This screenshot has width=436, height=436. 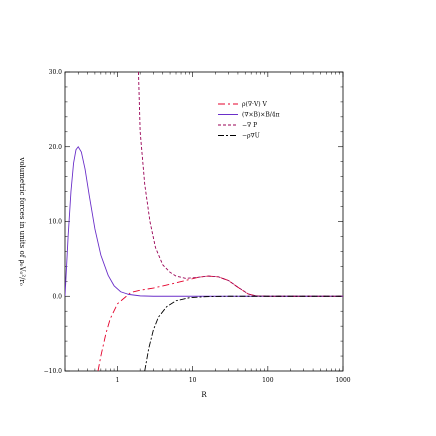 I want to click on y-tick-label: 10.0, so click(x=56, y=222).